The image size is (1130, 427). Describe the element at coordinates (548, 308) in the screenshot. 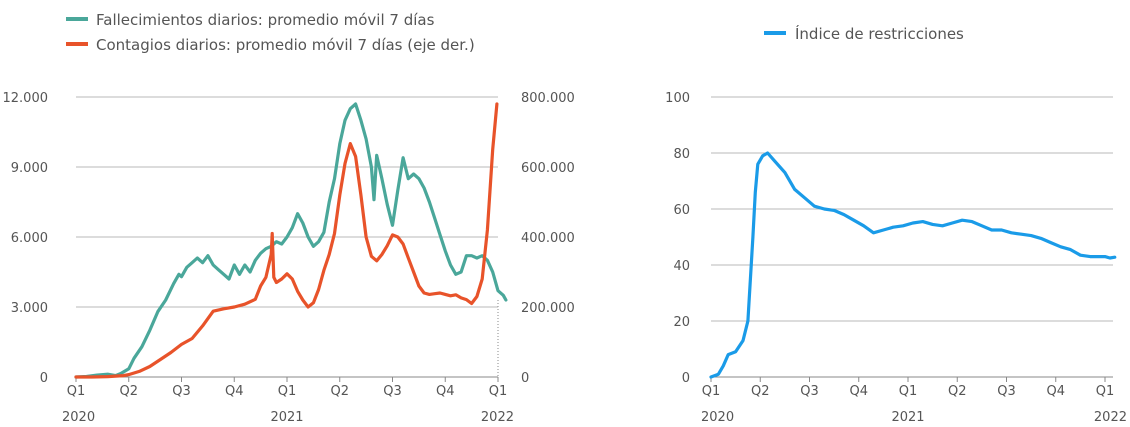

I see `y-right-tick-label: 200.000` at that location.